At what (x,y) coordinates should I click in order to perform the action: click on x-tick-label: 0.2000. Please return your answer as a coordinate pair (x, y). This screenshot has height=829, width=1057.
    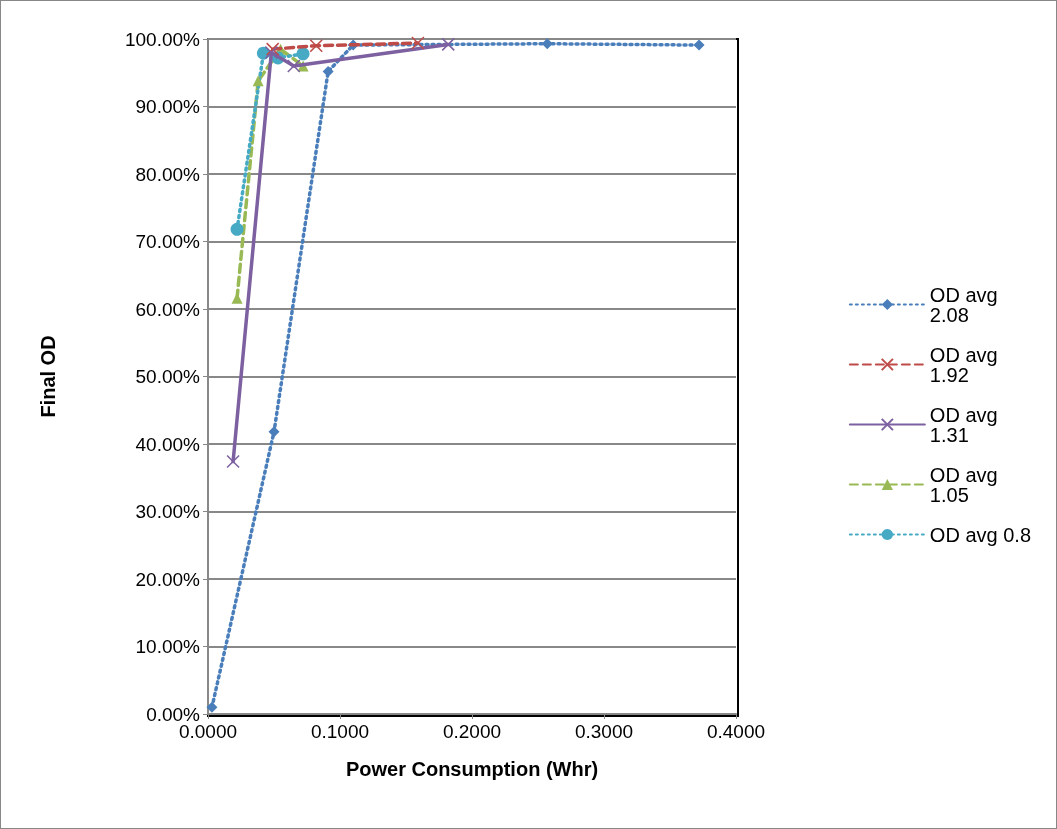
    Looking at the image, I should click on (472, 731).